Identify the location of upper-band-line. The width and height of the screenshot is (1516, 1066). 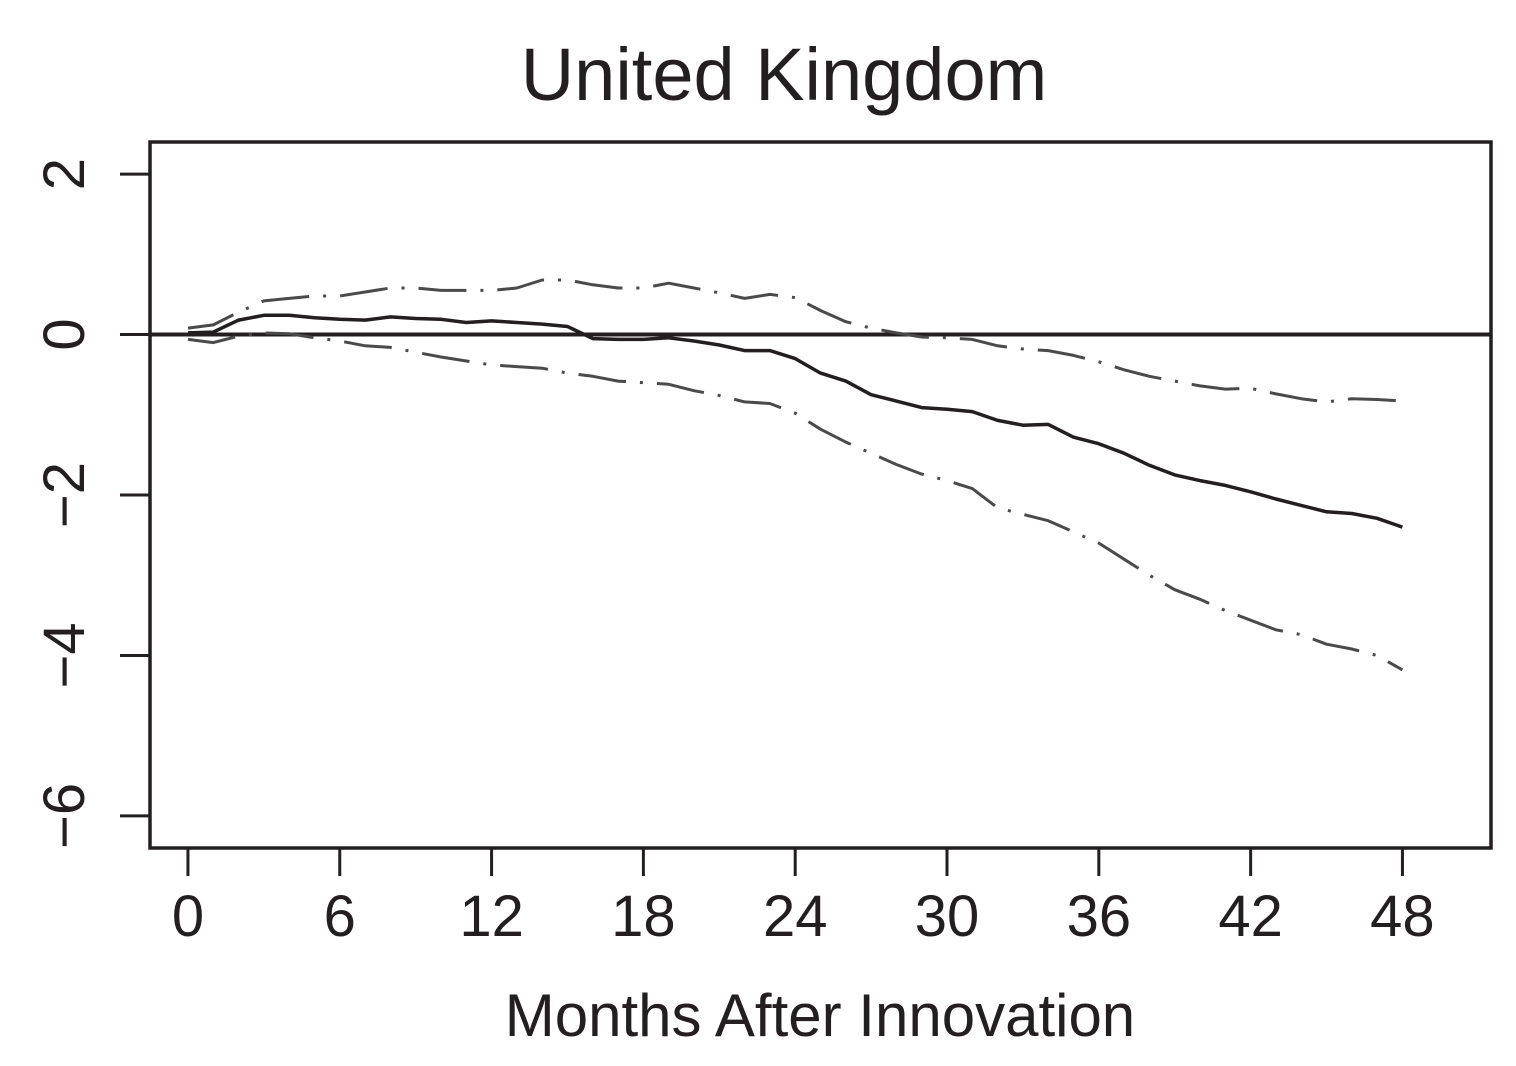
(795, 341).